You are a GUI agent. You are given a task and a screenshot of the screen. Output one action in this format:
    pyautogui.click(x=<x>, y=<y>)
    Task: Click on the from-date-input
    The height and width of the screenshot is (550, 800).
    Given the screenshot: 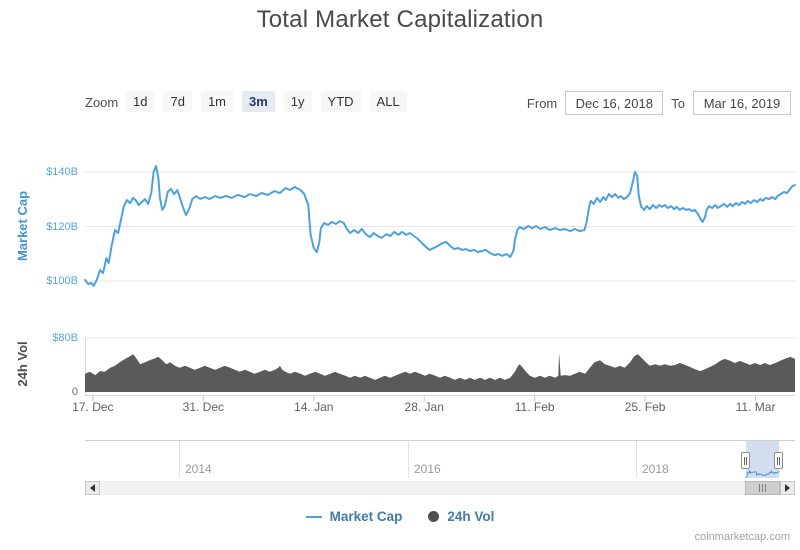 What is the action you would take?
    pyautogui.click(x=614, y=103)
    